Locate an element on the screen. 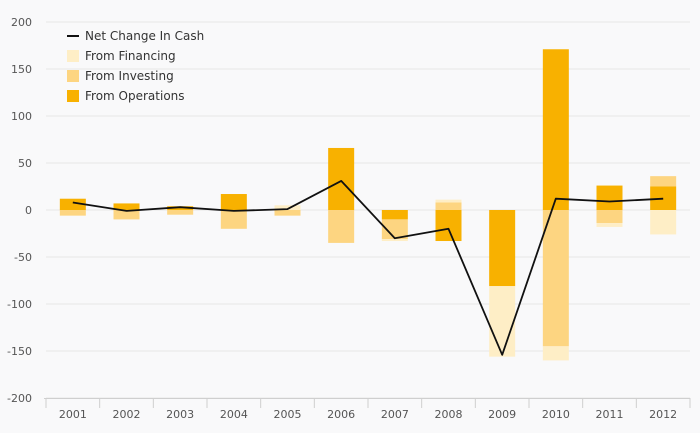 Image resolution: width=700 pixels, height=433 pixels. x-tick-label: 2010 is located at coordinates (556, 414).